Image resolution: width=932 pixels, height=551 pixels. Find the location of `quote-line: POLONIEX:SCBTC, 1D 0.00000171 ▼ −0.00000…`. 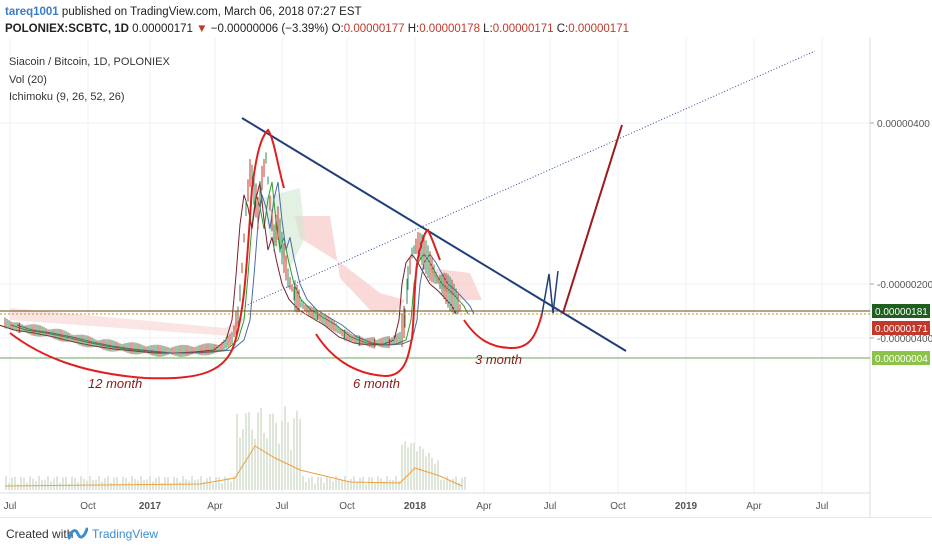

quote-line: POLONIEX:SCBTC, 1D 0.00000171 ▼ −0.00000… is located at coordinates (317, 29).